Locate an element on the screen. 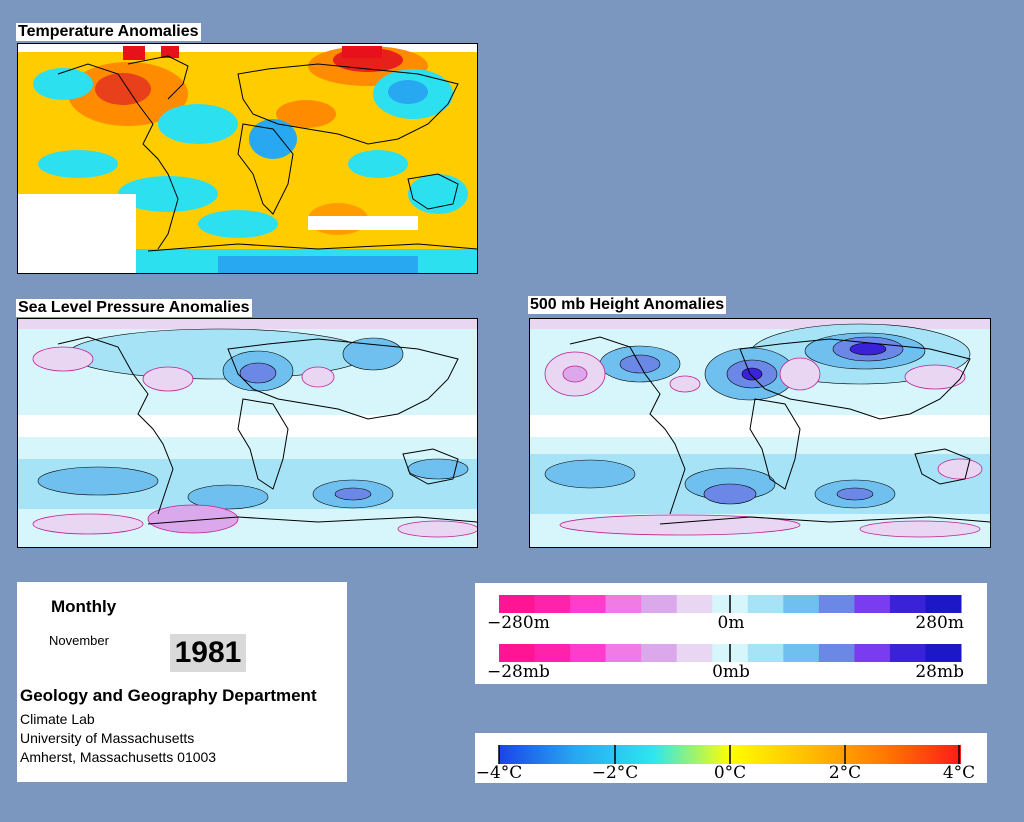  pressure-legend-min: −28mb is located at coordinates (518, 672).